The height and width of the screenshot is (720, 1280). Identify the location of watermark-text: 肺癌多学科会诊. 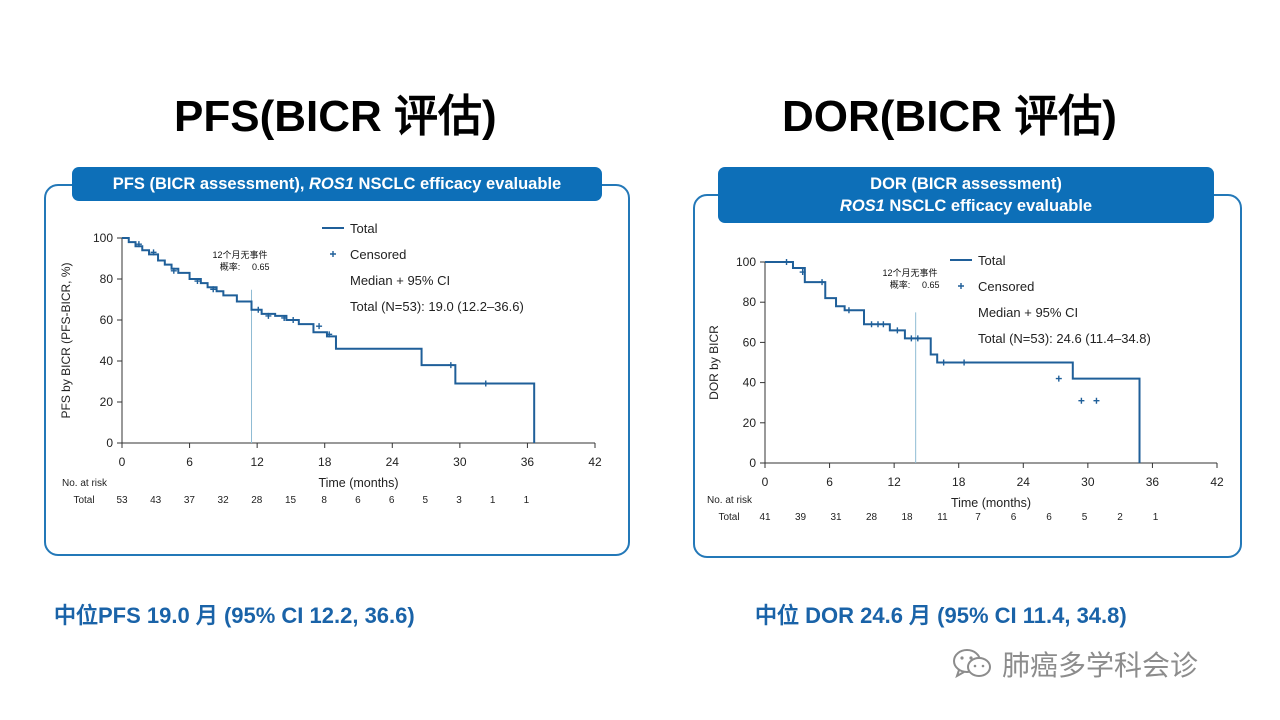
(1100, 665).